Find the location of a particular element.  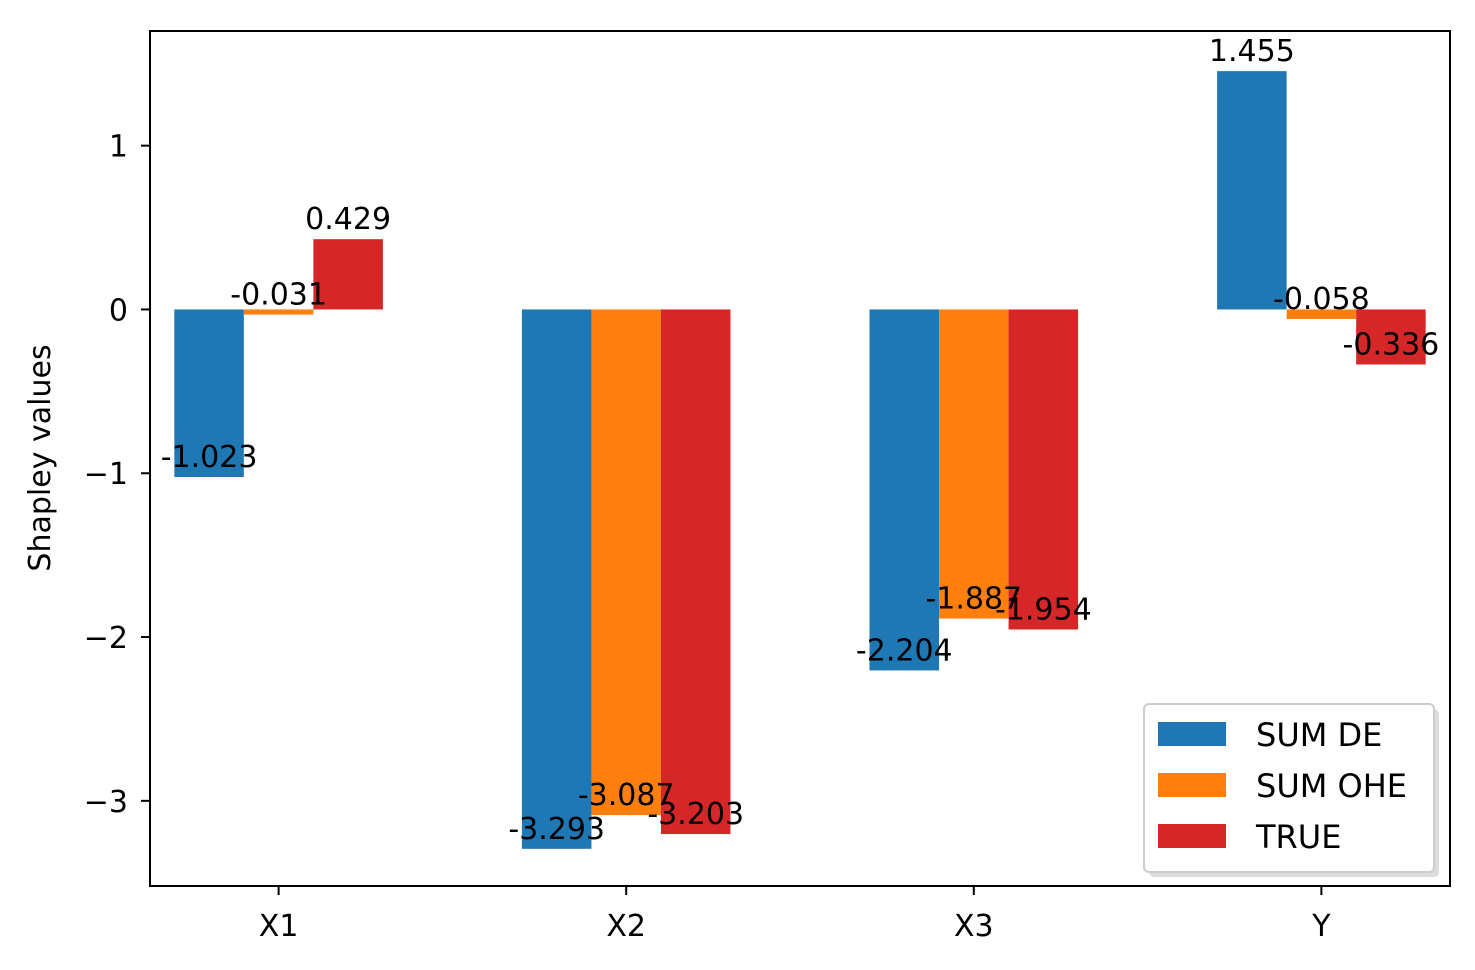

data-label-true-y: -0.336 is located at coordinates (1391, 344).